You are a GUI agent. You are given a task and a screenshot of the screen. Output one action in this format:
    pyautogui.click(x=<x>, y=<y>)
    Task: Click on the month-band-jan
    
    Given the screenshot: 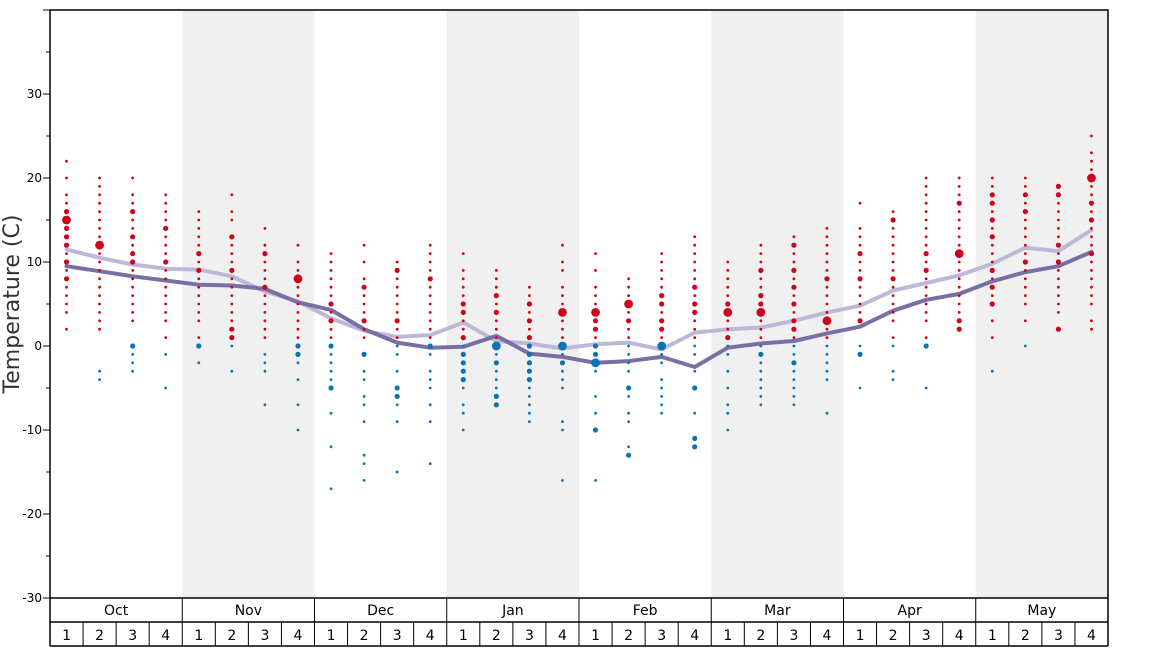 What is the action you would take?
    pyautogui.click(x=512, y=304)
    